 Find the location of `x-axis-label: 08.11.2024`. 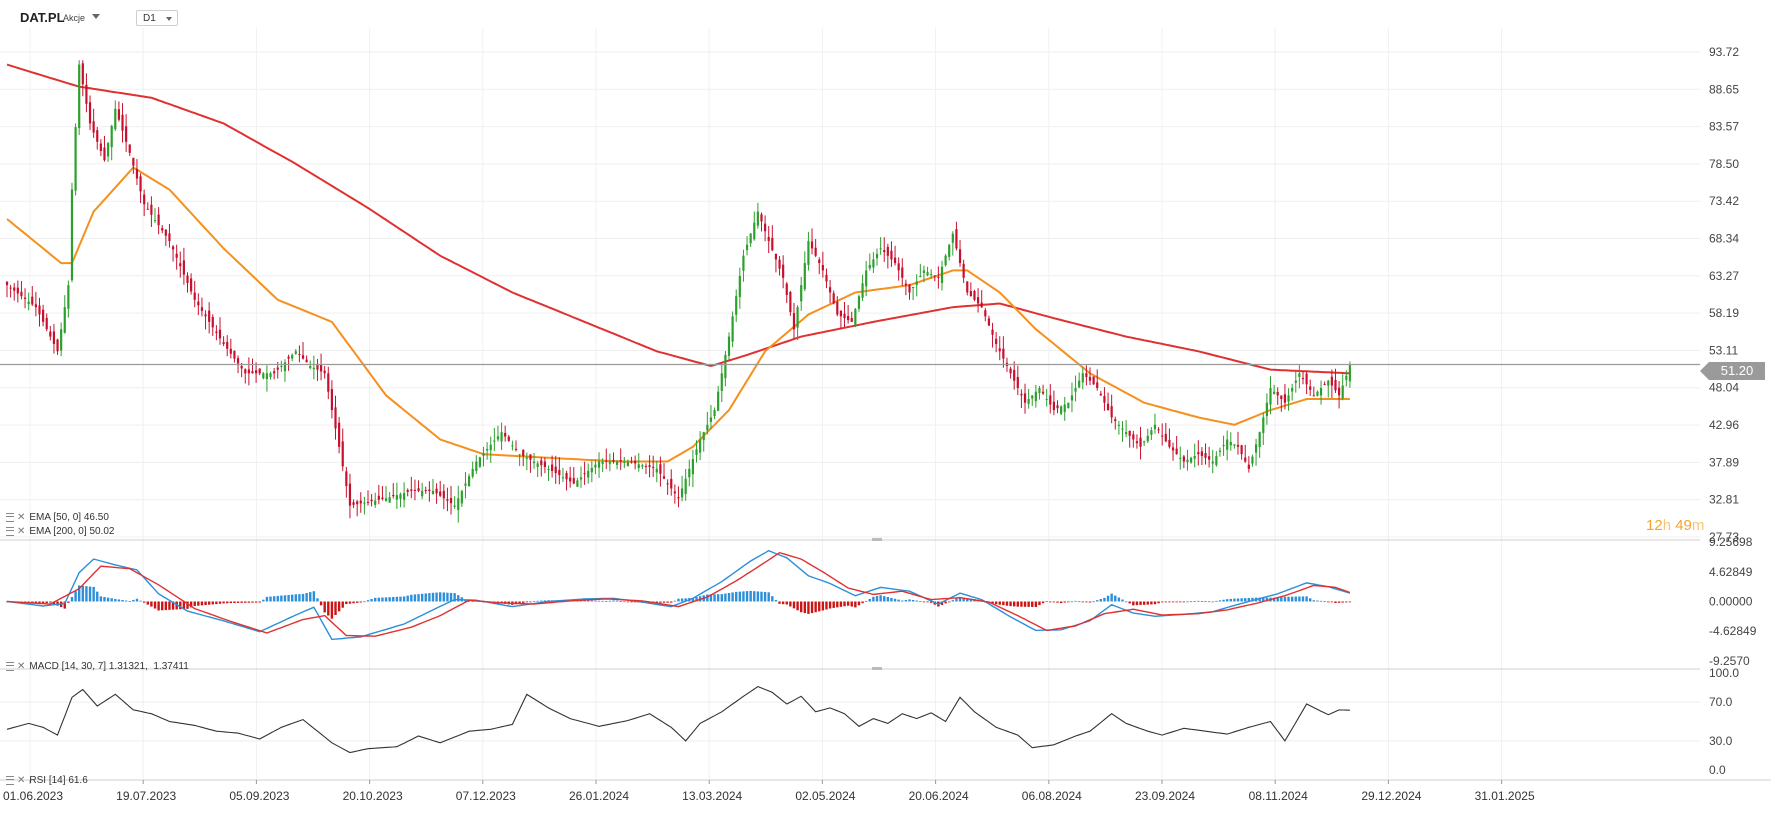

x-axis-label: 08.11.2024 is located at coordinates (1278, 796).